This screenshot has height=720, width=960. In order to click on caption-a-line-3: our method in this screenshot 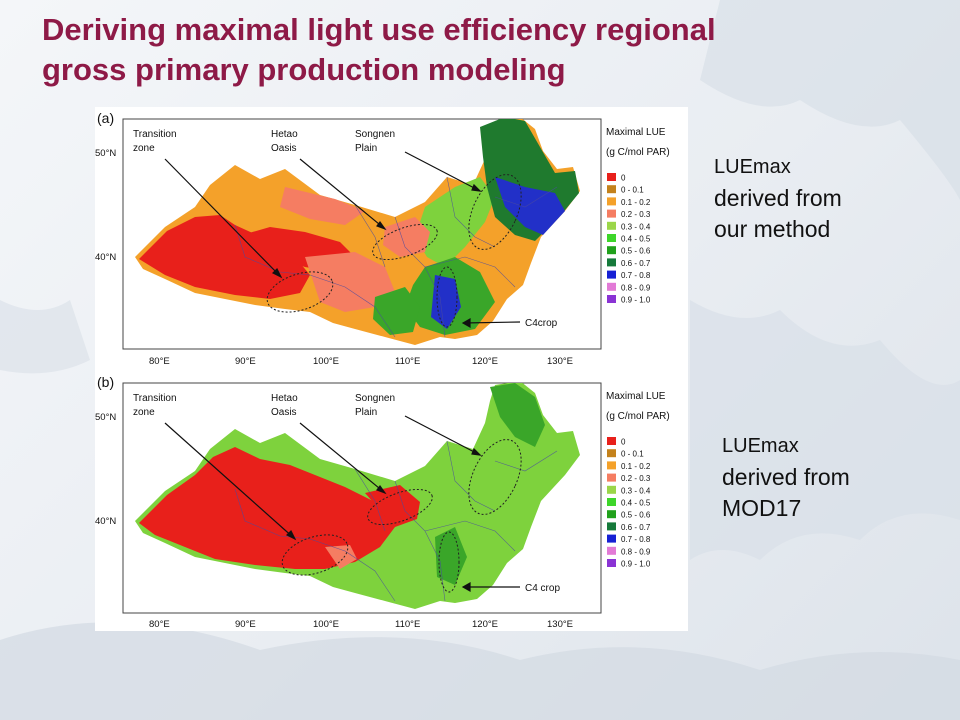, I will do `click(772, 229)`.